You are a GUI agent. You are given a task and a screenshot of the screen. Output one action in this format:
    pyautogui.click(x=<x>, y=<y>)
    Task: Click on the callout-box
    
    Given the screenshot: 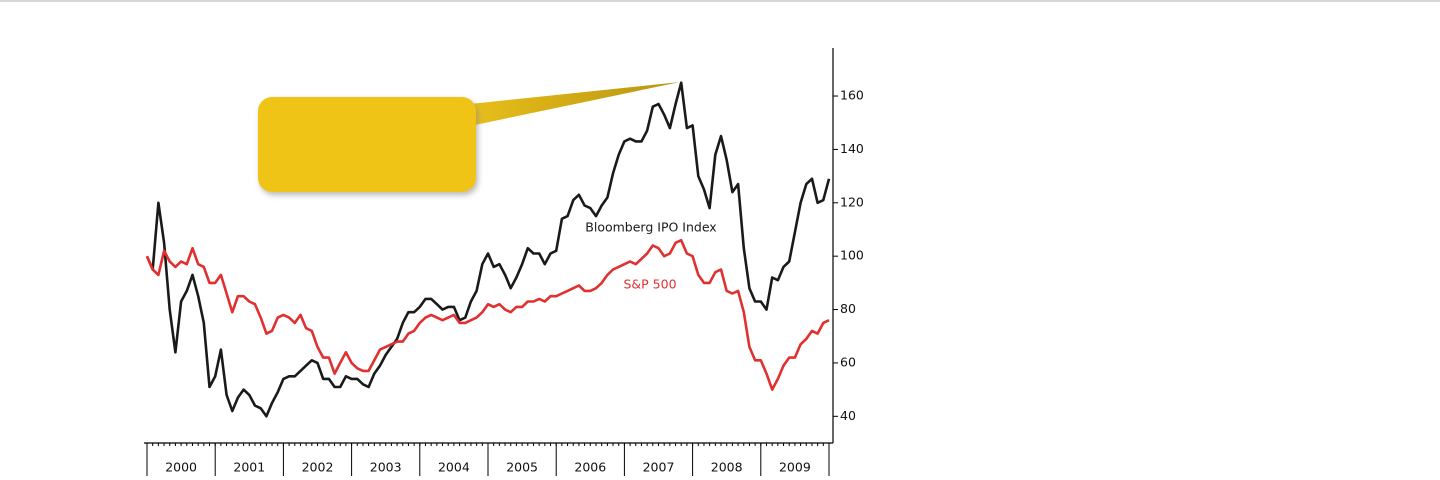 What is the action you would take?
    pyautogui.click(x=367, y=144)
    